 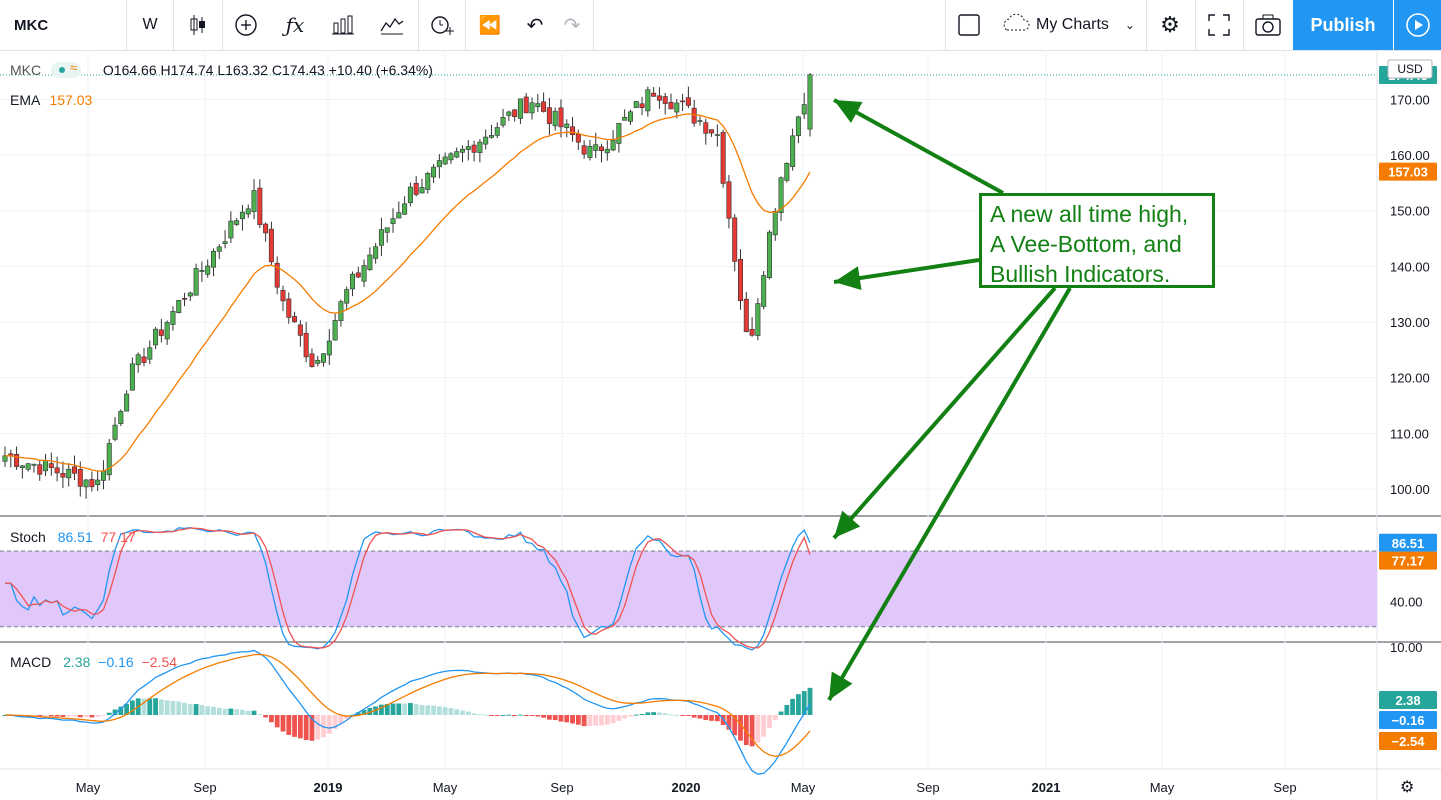 I want to click on x-tick-label: Sep, so click(x=1284, y=787).